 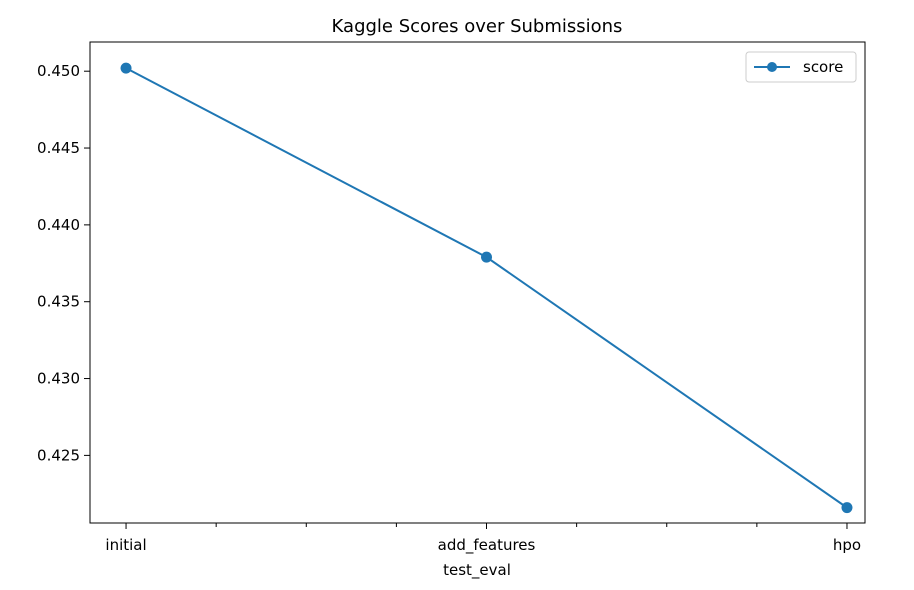 What do you see at coordinates (58, 71) in the screenshot?
I see `y-tick-label: 0.450` at bounding box center [58, 71].